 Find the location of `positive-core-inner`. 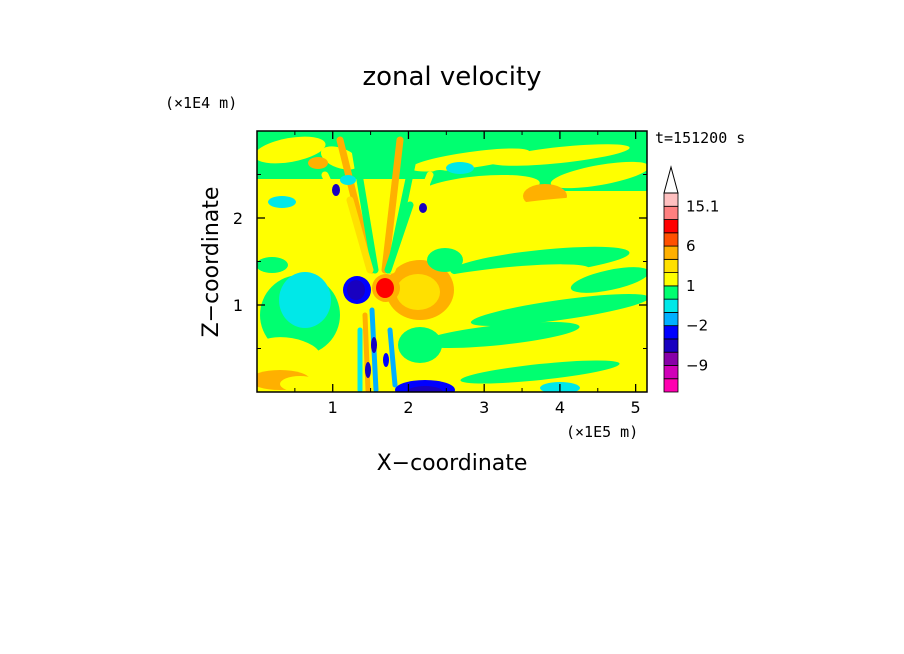

positive-core-inner is located at coordinates (385, 288).